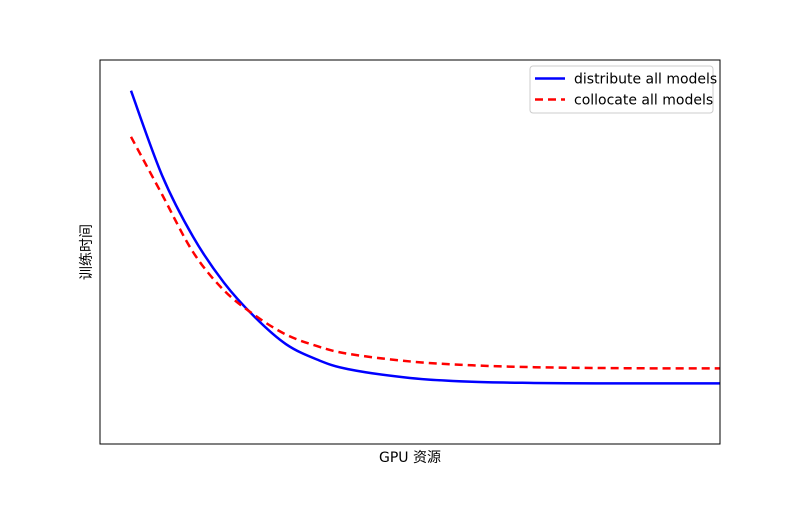 The image size is (800, 505). What do you see at coordinates (643, 101) in the screenshot?
I see `legend-label-collocate: collocate all models` at bounding box center [643, 101].